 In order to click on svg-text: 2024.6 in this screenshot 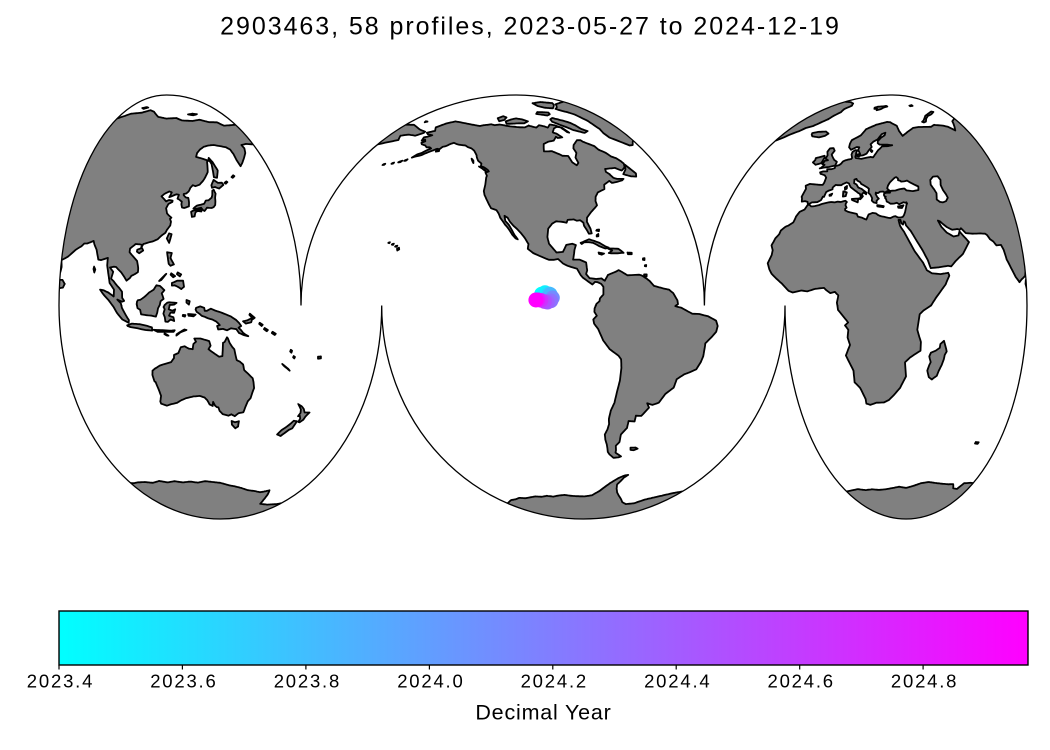, I will do `click(801, 681)`.